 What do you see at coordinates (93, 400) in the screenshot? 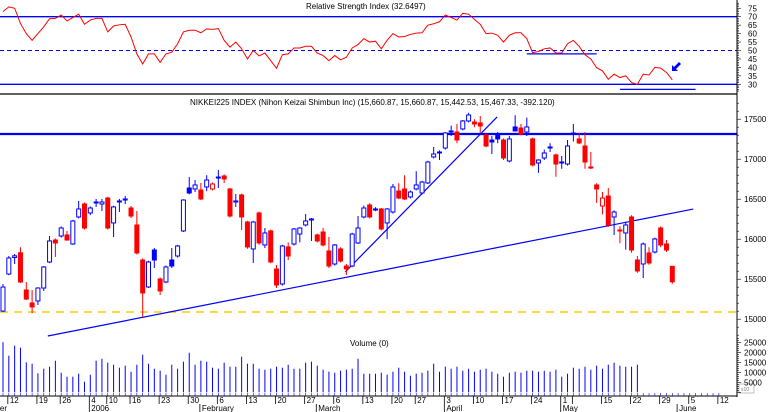
I see `x-axis-day-label: 4` at bounding box center [93, 400].